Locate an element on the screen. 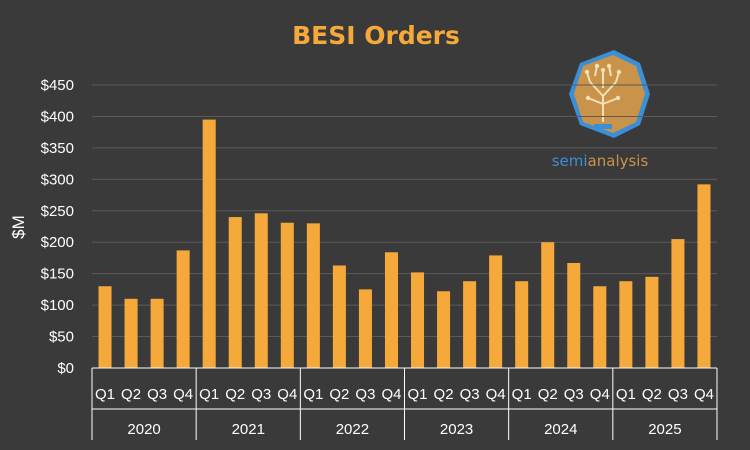 This screenshot has height=450, width=750. y-tick-label: $450 is located at coordinates (57, 85).